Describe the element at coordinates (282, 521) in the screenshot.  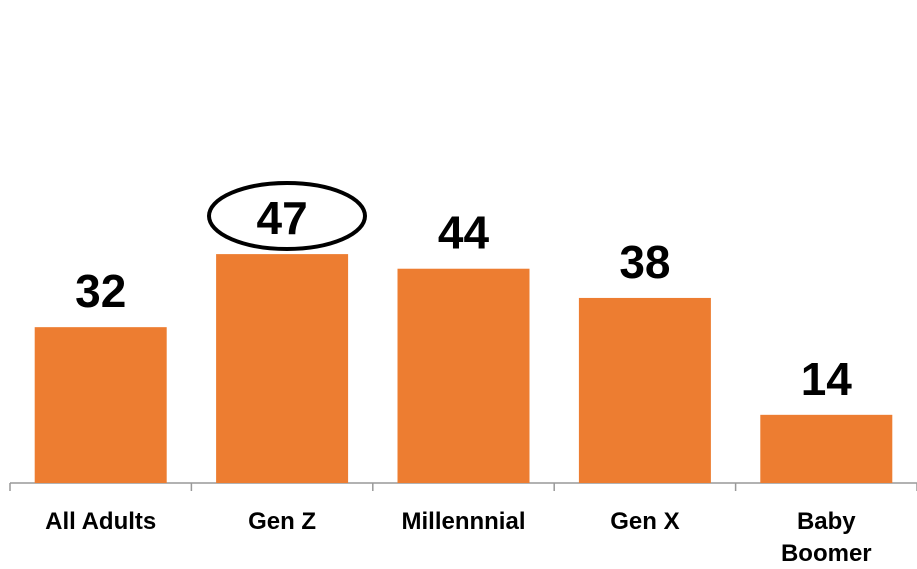
I see `x-tick-label: Gen Z` at that location.